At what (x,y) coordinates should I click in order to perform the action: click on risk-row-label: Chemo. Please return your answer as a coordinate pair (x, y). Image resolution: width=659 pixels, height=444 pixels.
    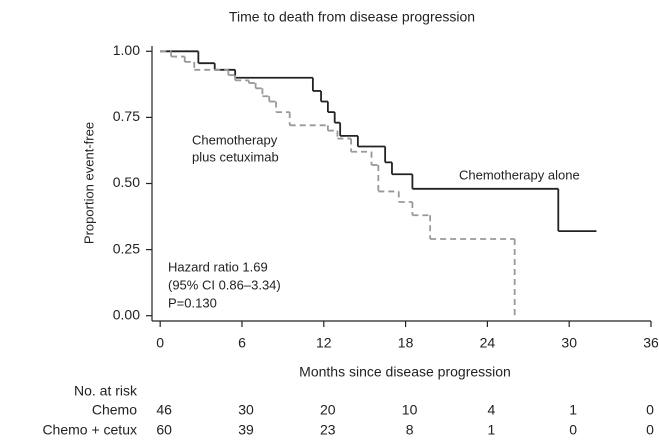
    Looking at the image, I should click on (114, 410).